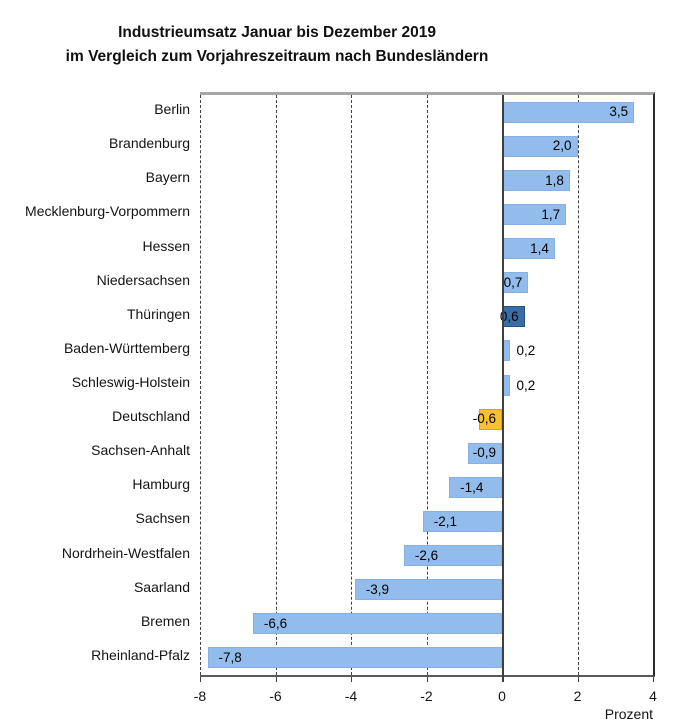 The image size is (673, 727). I want to click on x-tick-label: -8, so click(200, 696).